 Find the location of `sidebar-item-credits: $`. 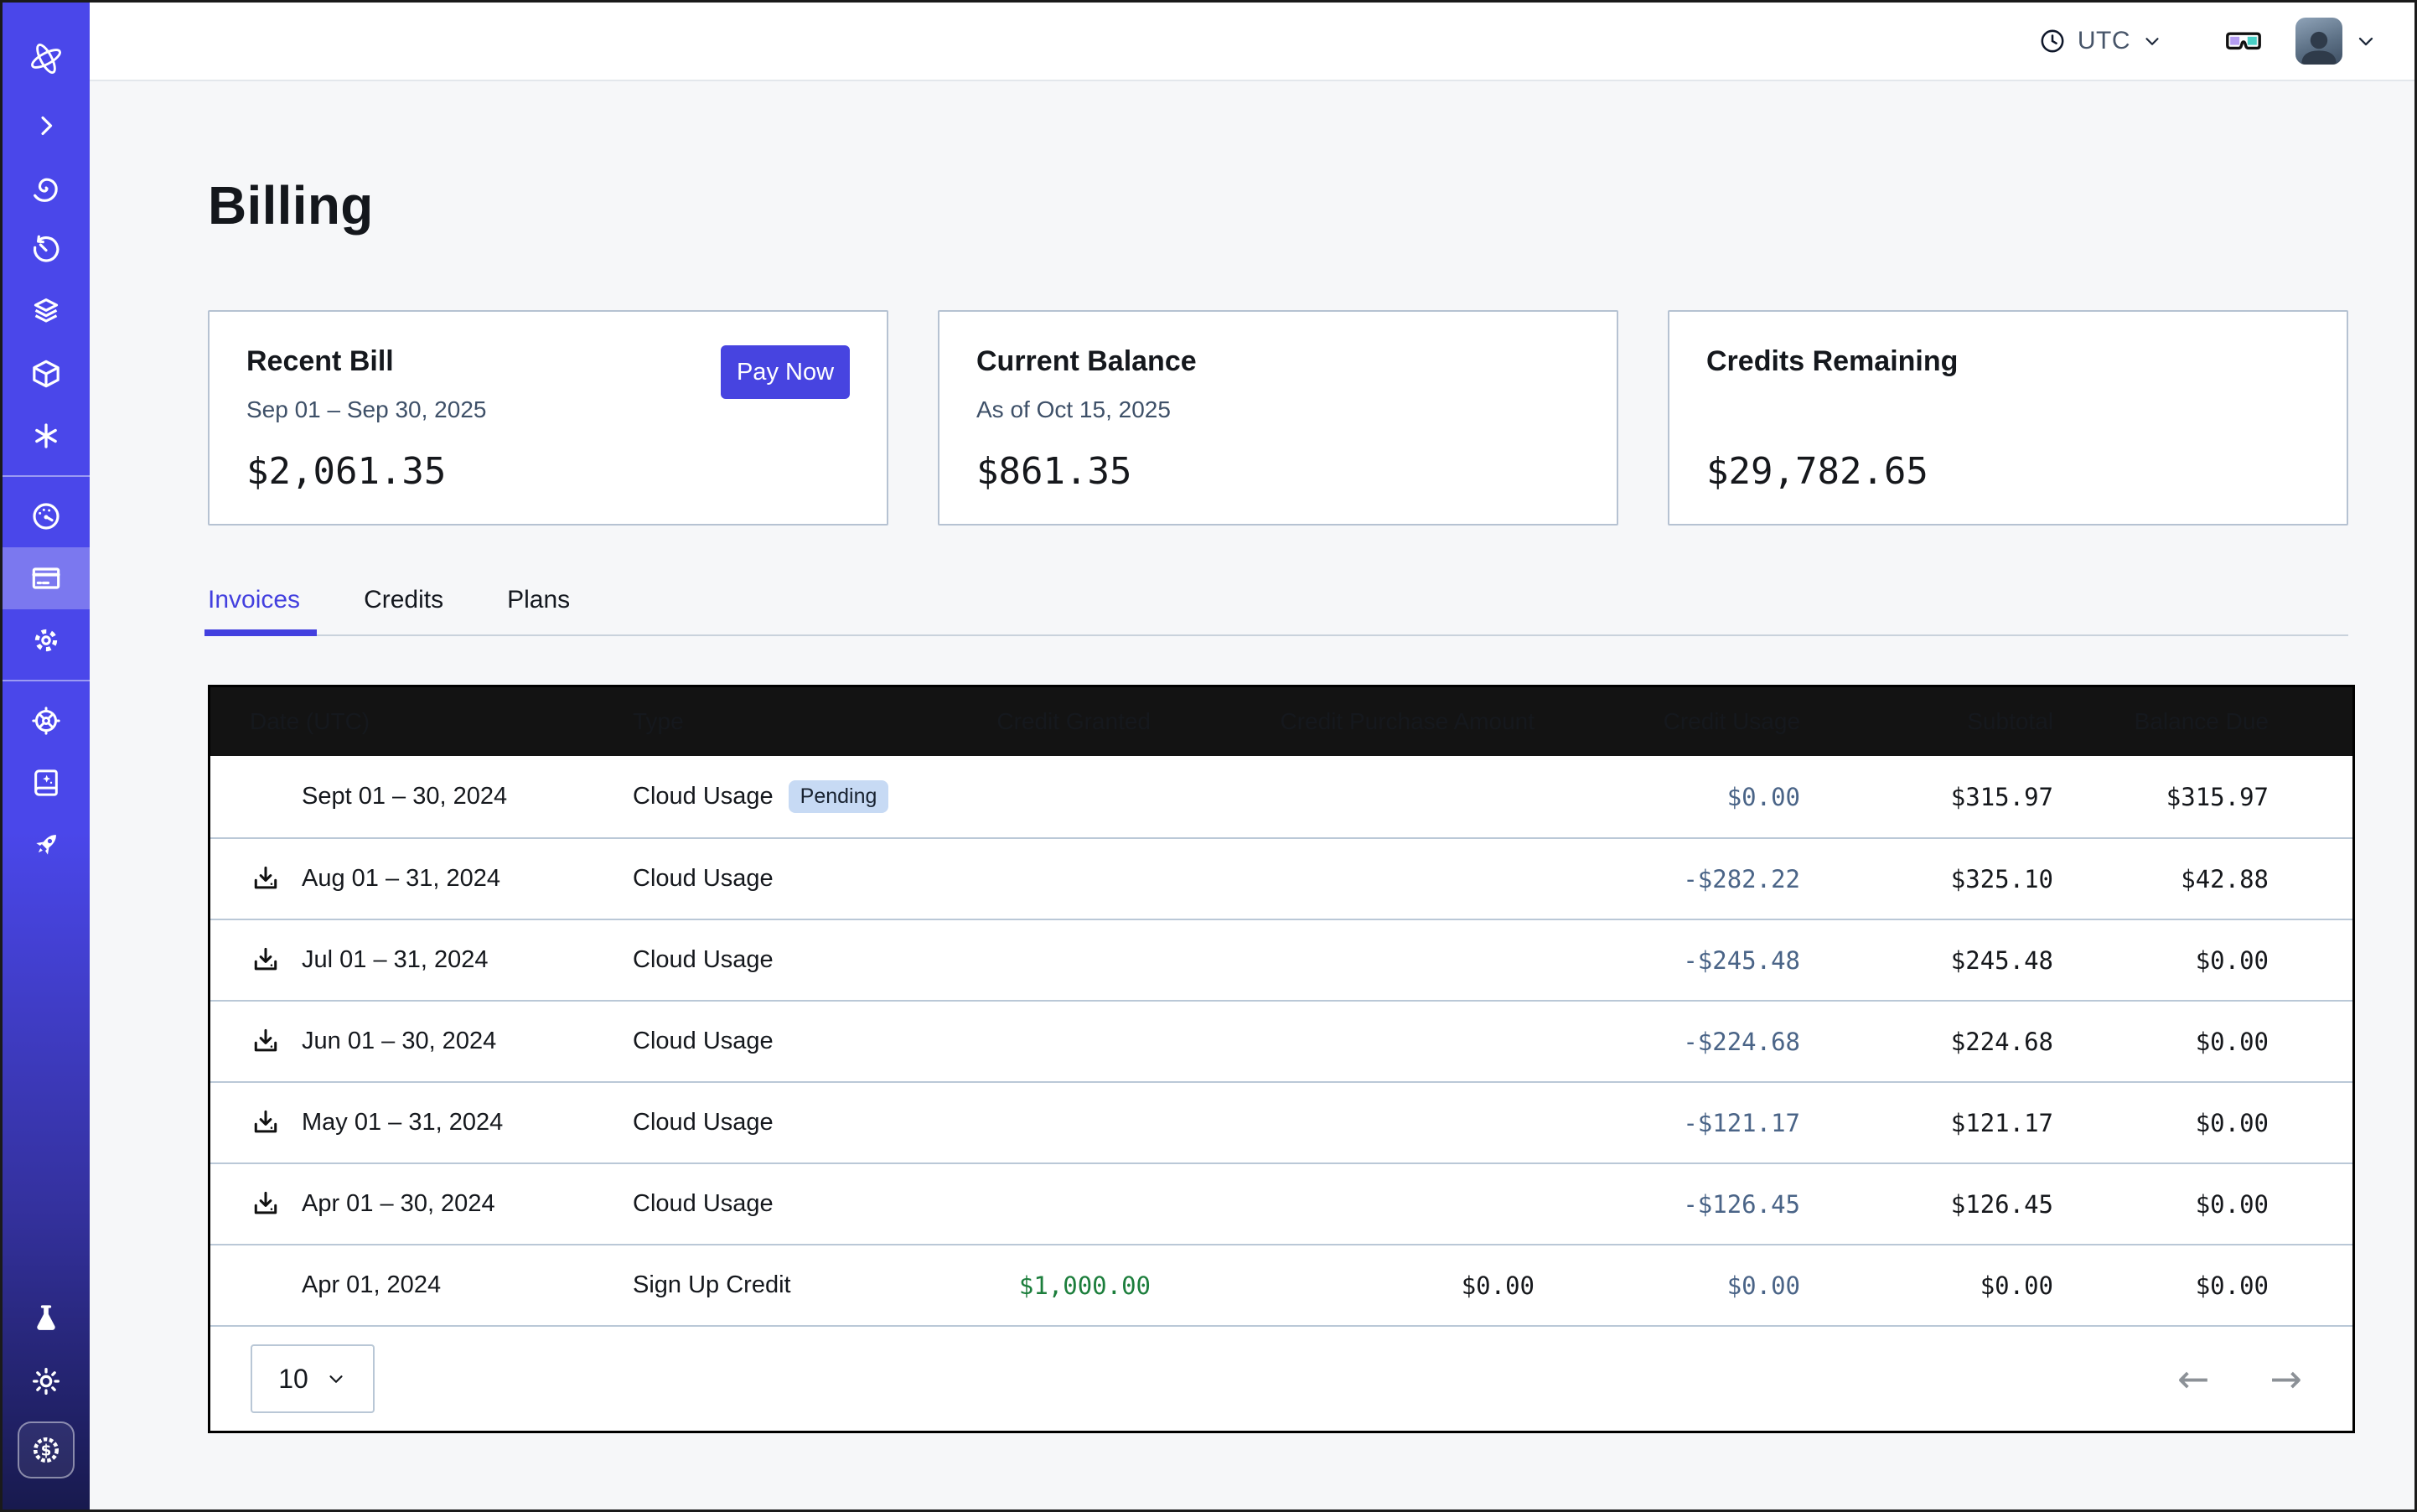

sidebar-item-credits: $ is located at coordinates (46, 1450).